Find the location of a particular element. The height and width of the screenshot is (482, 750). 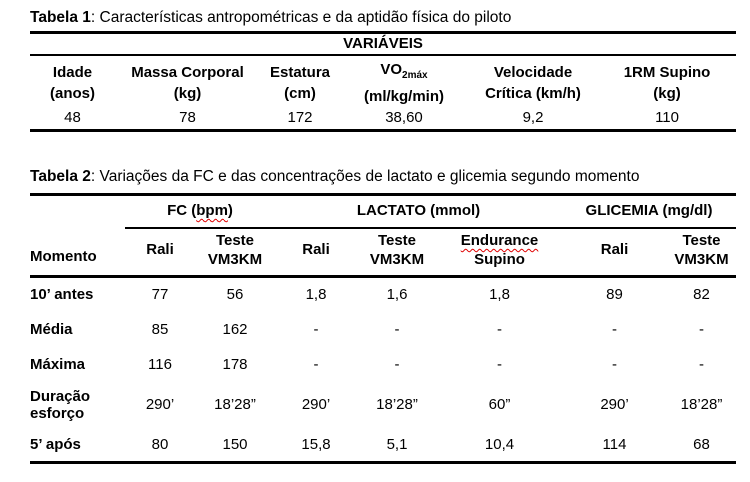

table2-row-media: Média 85 162 - - - - - is located at coordinates (383, 329).